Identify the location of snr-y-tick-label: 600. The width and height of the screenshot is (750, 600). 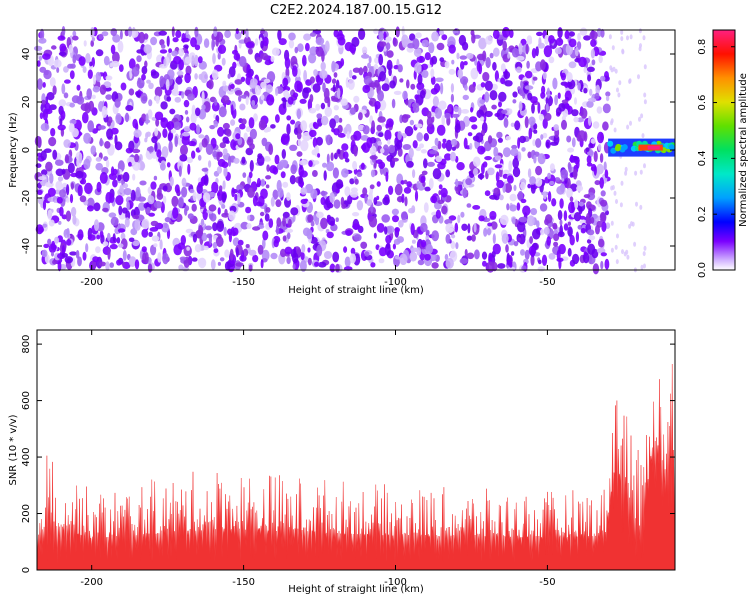
(26, 400).